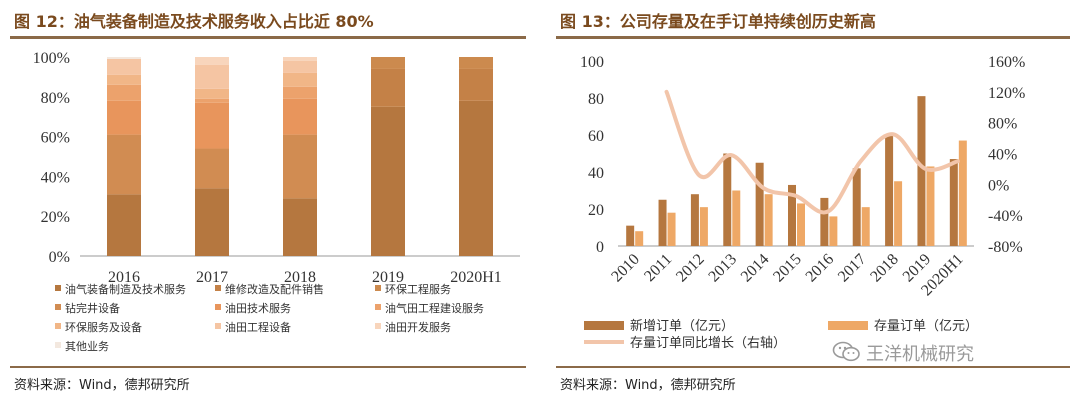 The width and height of the screenshot is (1080, 401). I want to click on left-legend-label: 钻完井设备, so click(92, 308).